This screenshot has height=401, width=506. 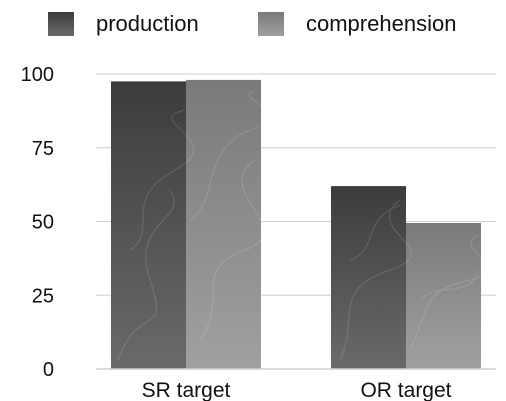 What do you see at coordinates (147, 23) in the screenshot?
I see `legend-label-production: production` at bounding box center [147, 23].